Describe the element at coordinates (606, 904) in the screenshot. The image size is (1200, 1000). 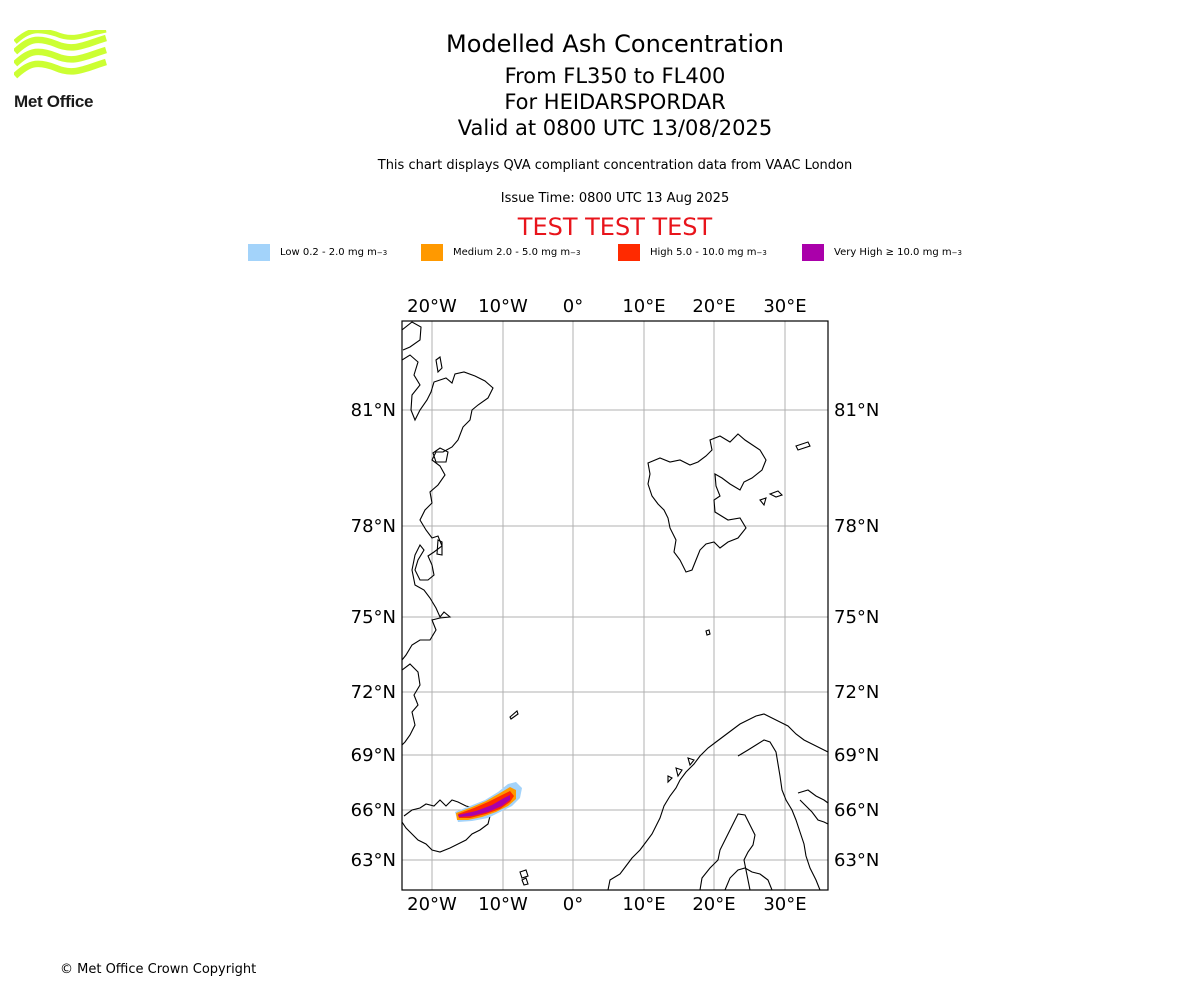
I see `lon-ticks-bottom: 20°W 10°W 0° 10°E 20°E 30°E` at that location.